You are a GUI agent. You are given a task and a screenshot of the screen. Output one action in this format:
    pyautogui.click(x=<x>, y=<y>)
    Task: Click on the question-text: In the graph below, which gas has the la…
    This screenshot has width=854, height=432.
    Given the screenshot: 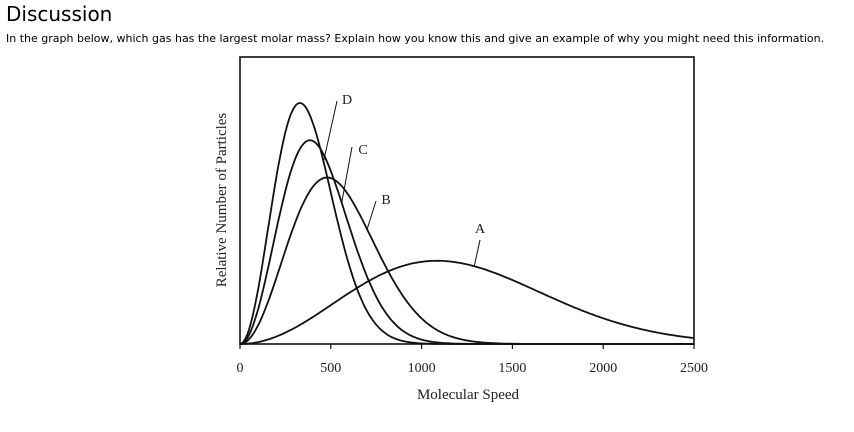 What is the action you would take?
    pyautogui.click(x=415, y=38)
    